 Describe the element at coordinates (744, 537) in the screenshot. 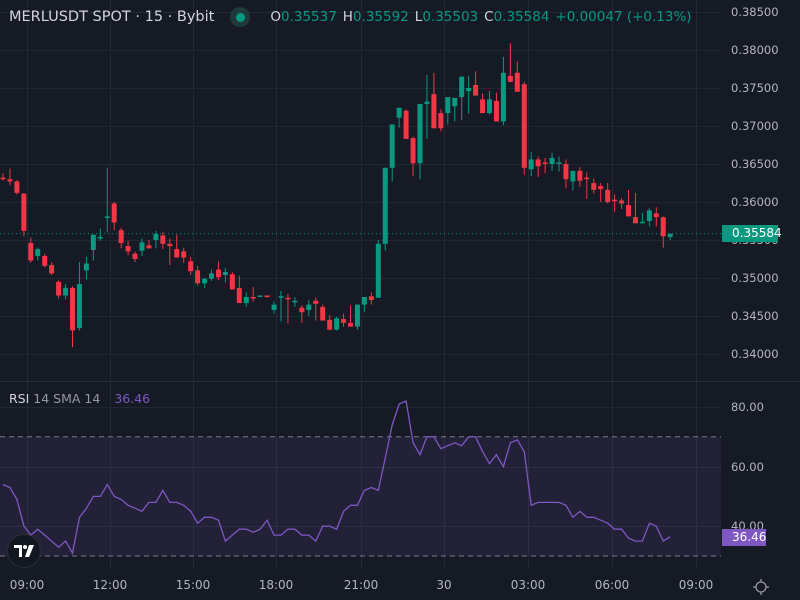

I see `rsi-last-badge: 36.46` at that location.